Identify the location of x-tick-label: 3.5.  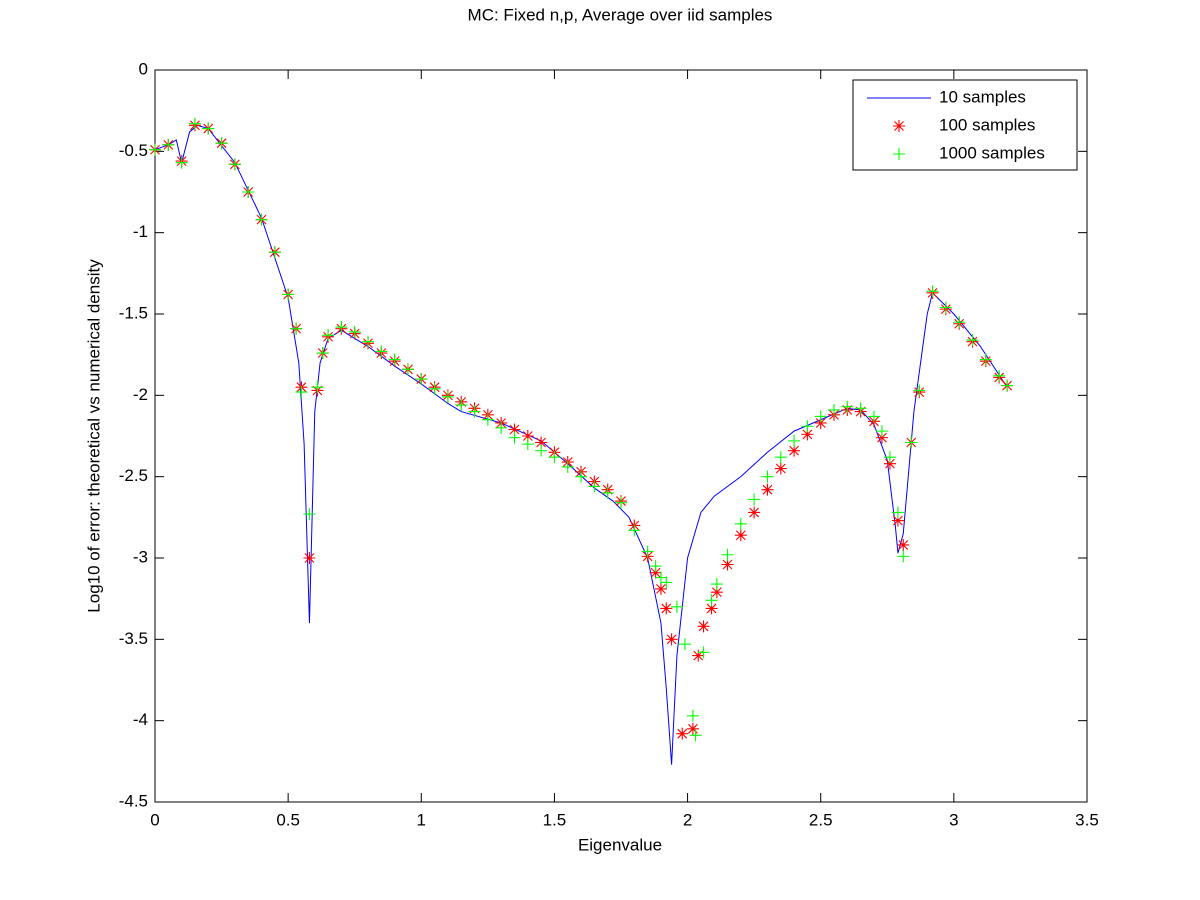
(1087, 819).